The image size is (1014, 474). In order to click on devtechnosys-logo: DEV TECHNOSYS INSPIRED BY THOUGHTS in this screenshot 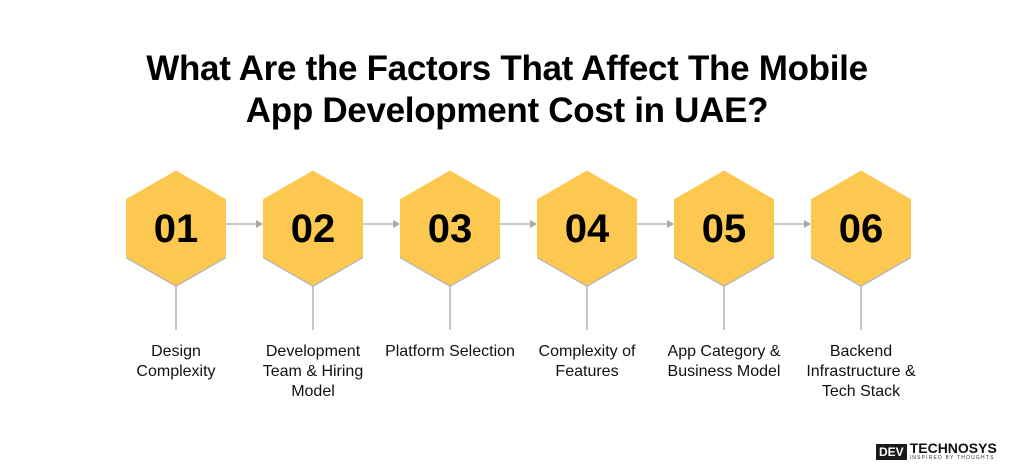, I will do `click(936, 450)`.